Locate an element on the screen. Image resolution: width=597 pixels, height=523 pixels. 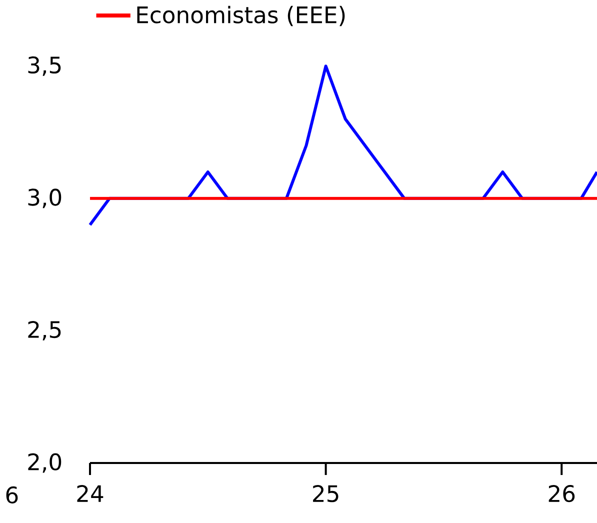
x-tick-label: 26 is located at coordinates (561, 493).